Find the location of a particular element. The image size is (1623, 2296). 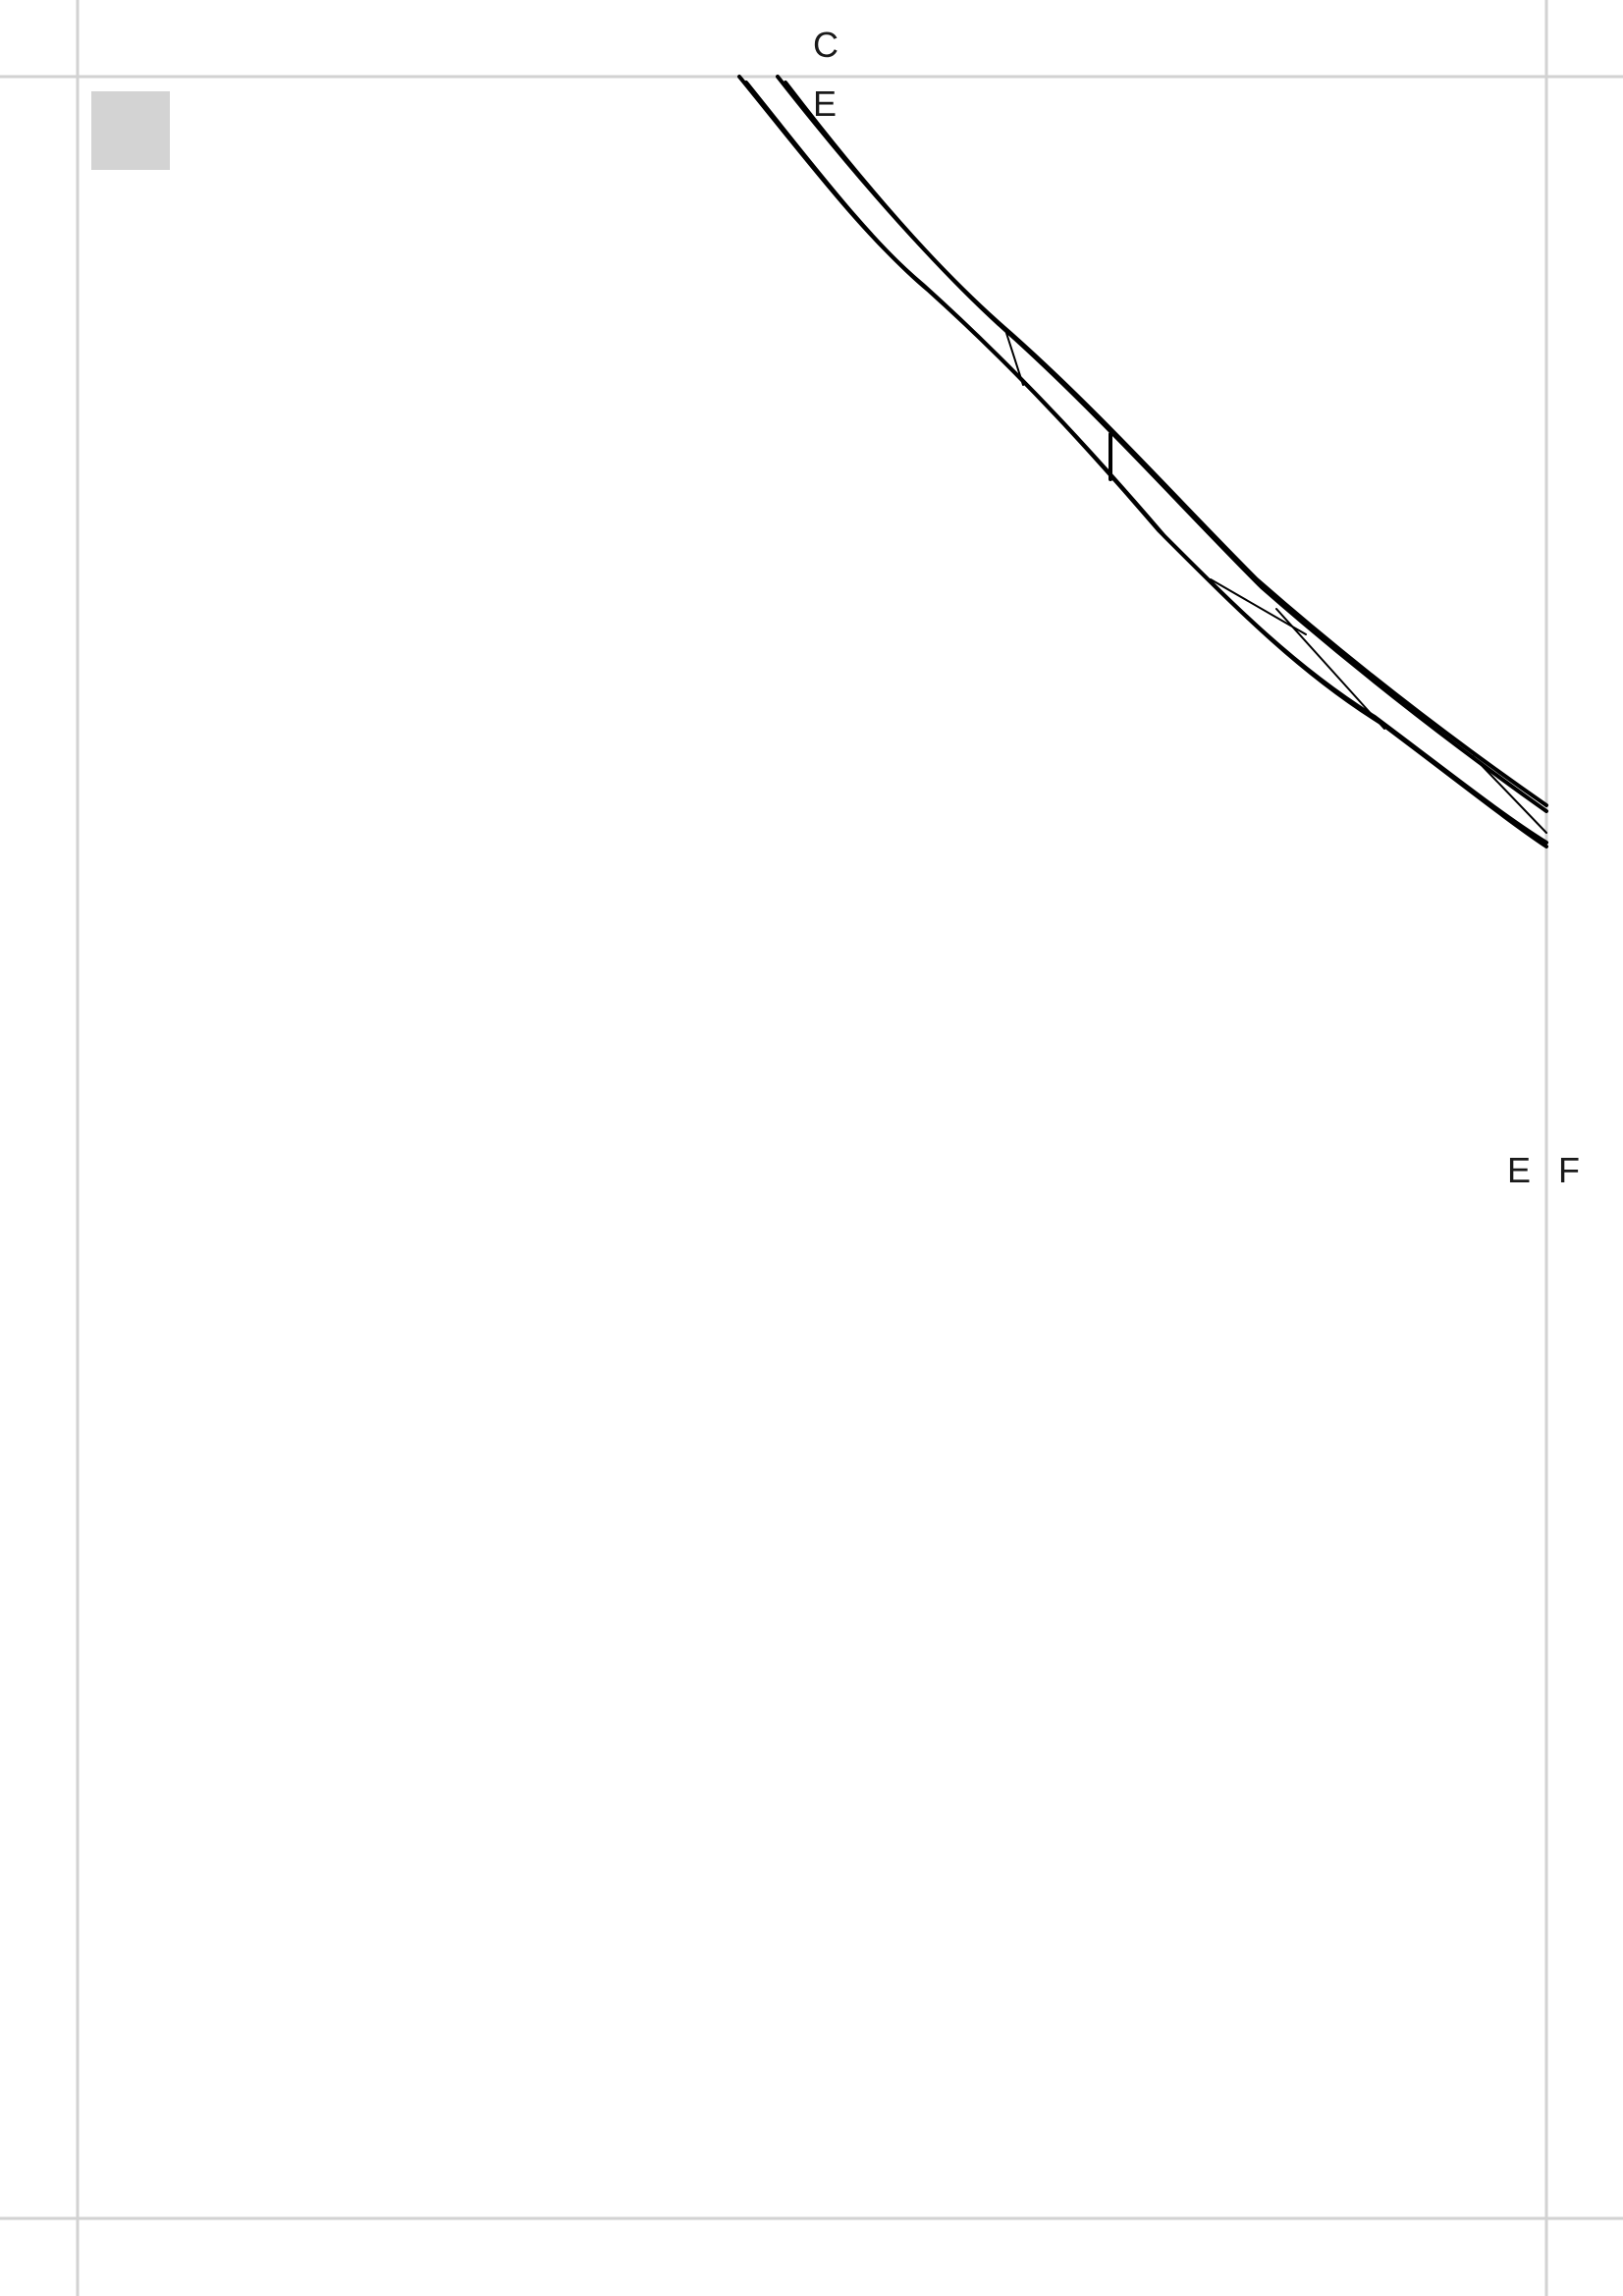

label-right-f: F is located at coordinates (1569, 1170).